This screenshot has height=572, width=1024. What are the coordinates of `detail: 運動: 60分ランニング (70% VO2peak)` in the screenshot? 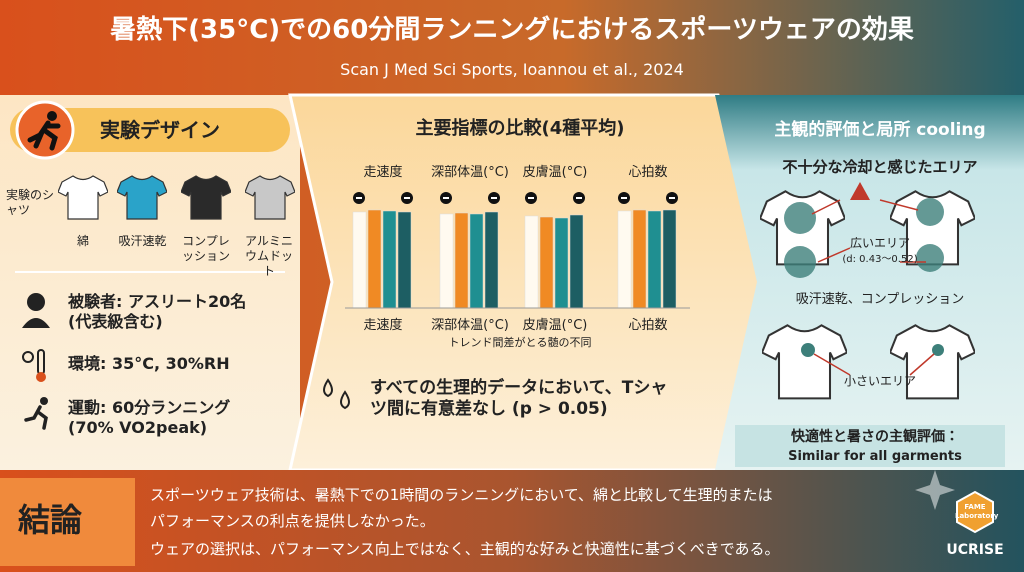 It's located at (149, 417).